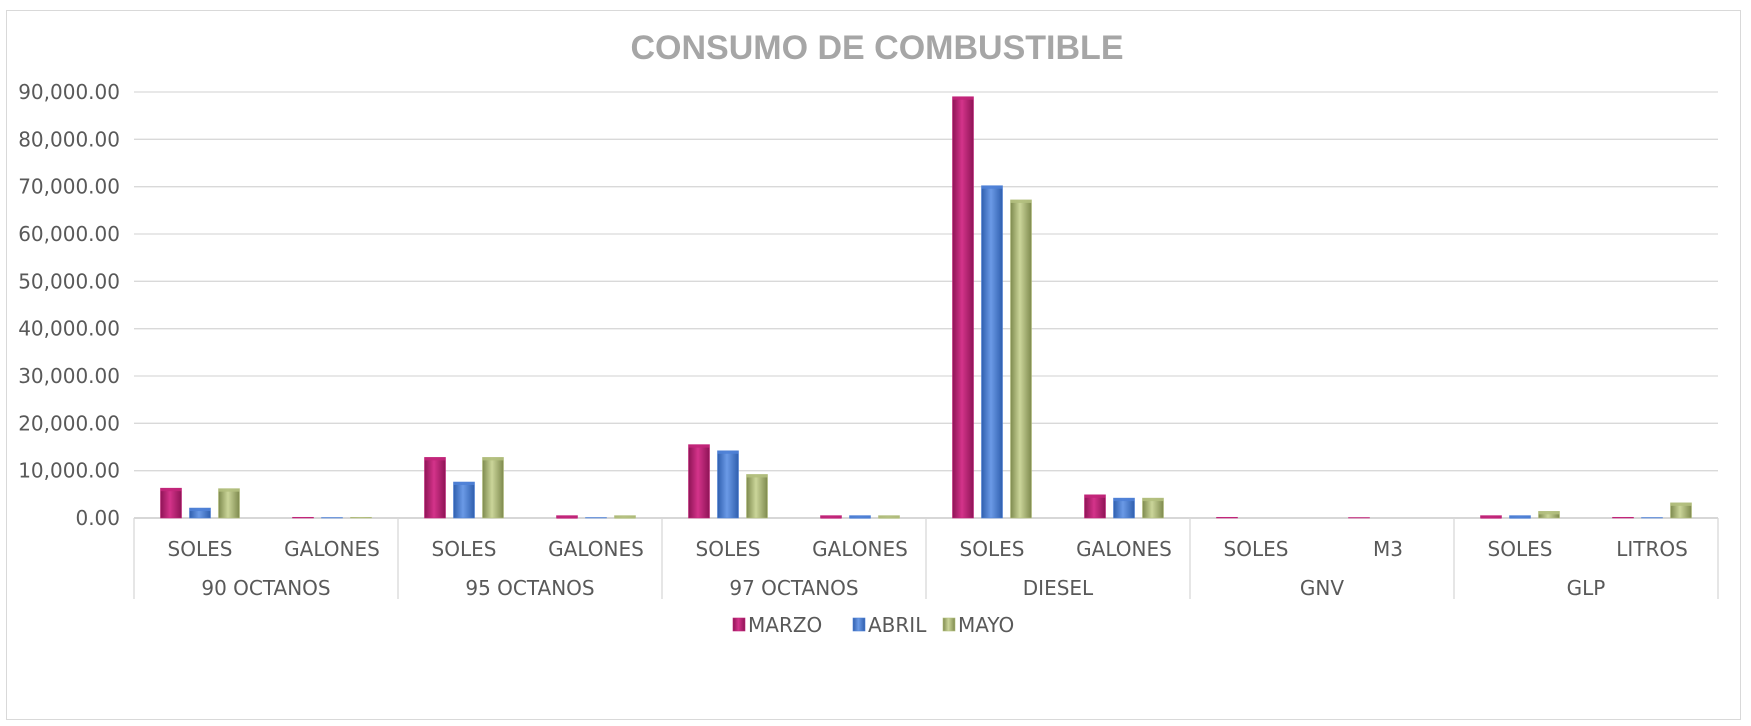 This screenshot has height=726, width=1751. Describe the element at coordinates (1388, 549) in the screenshot. I see `x-category-label: M3` at that location.